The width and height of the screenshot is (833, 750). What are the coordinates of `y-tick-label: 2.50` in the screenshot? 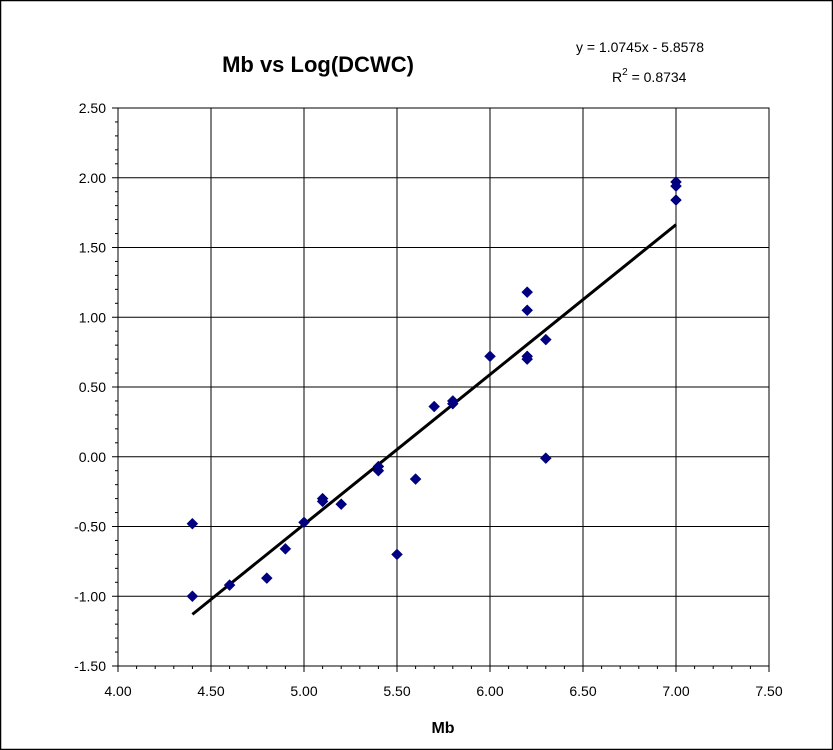 It's located at (92, 108).